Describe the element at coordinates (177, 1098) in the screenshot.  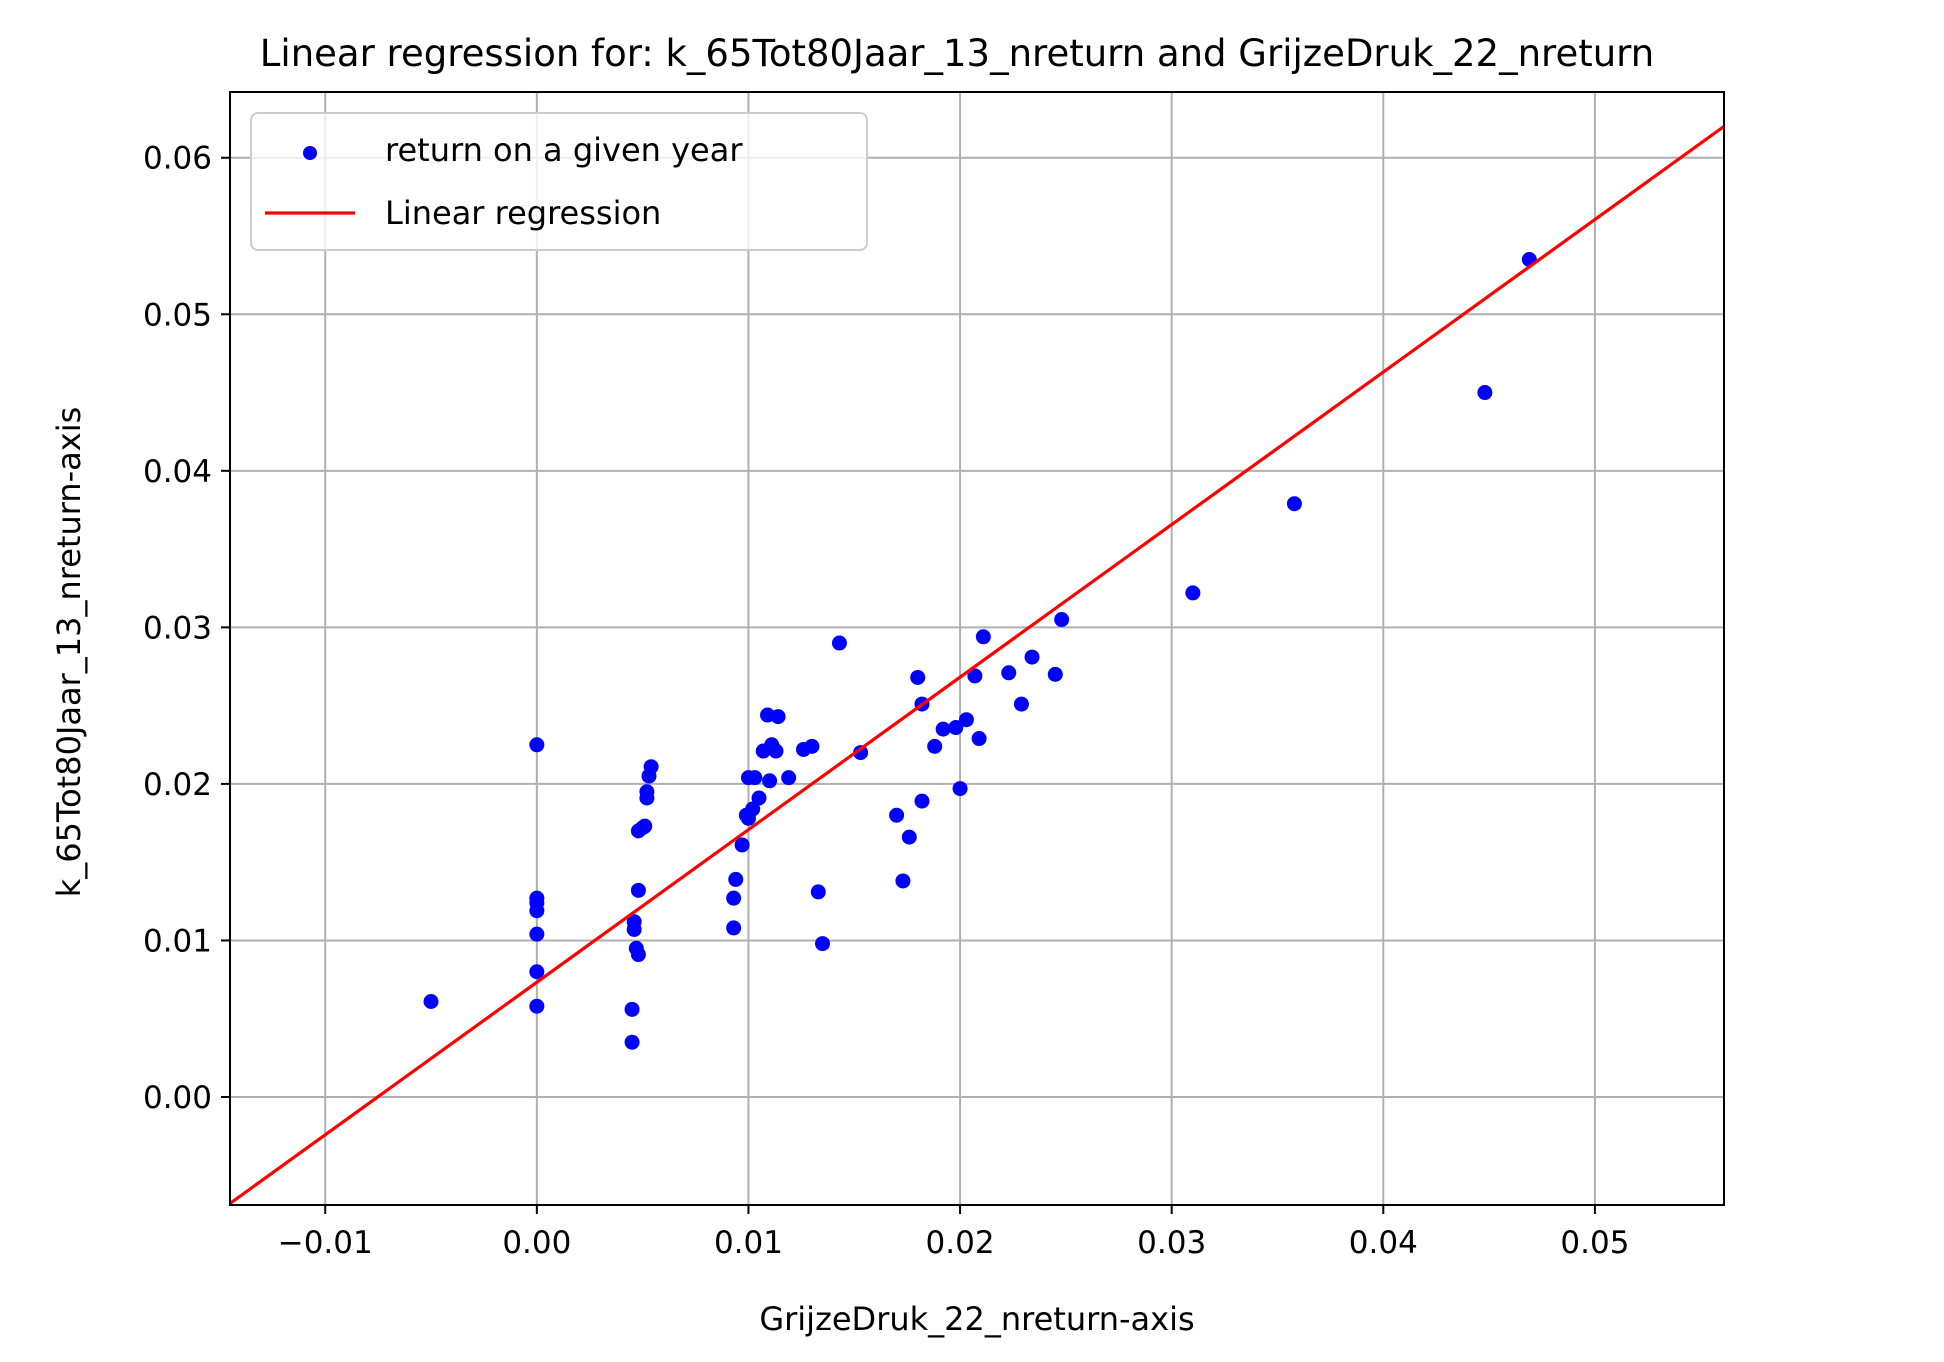
I see `y-tick-label: 0.00` at that location.